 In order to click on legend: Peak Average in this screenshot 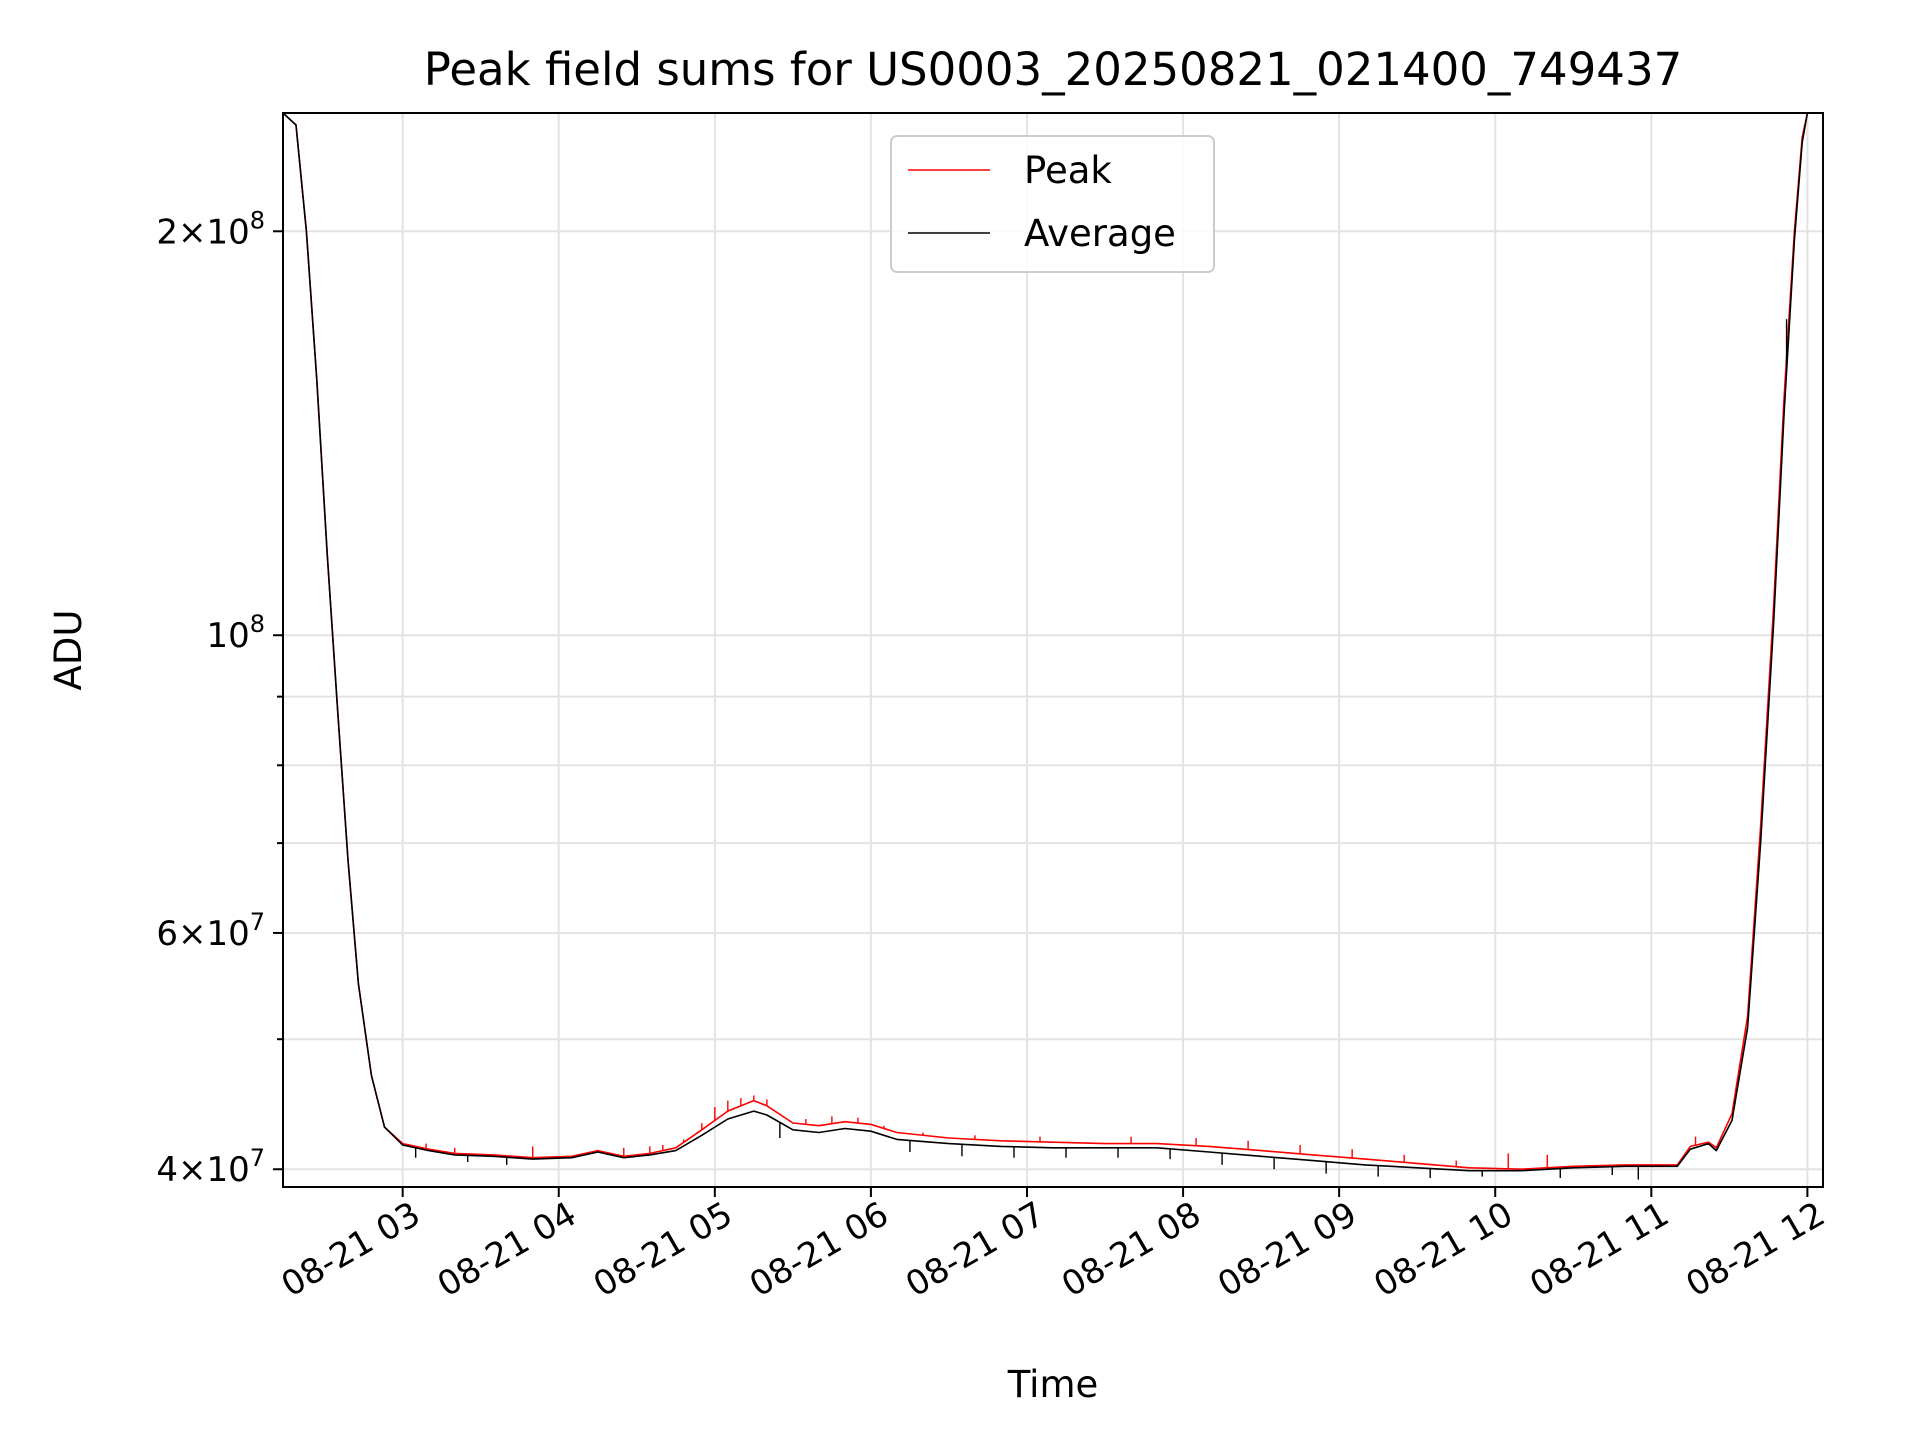, I will do `click(1052, 204)`.